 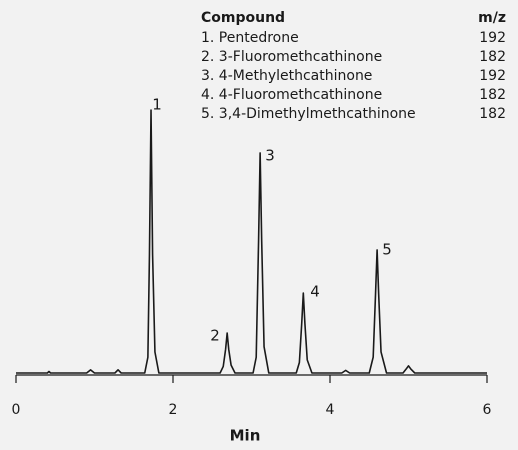 I want to click on peak-label: 2, so click(x=215, y=336).